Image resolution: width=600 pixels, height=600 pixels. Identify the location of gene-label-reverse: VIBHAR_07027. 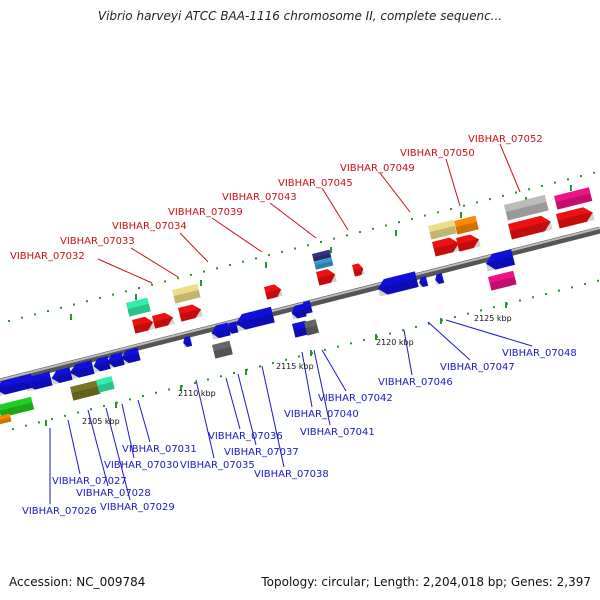
(89, 481).